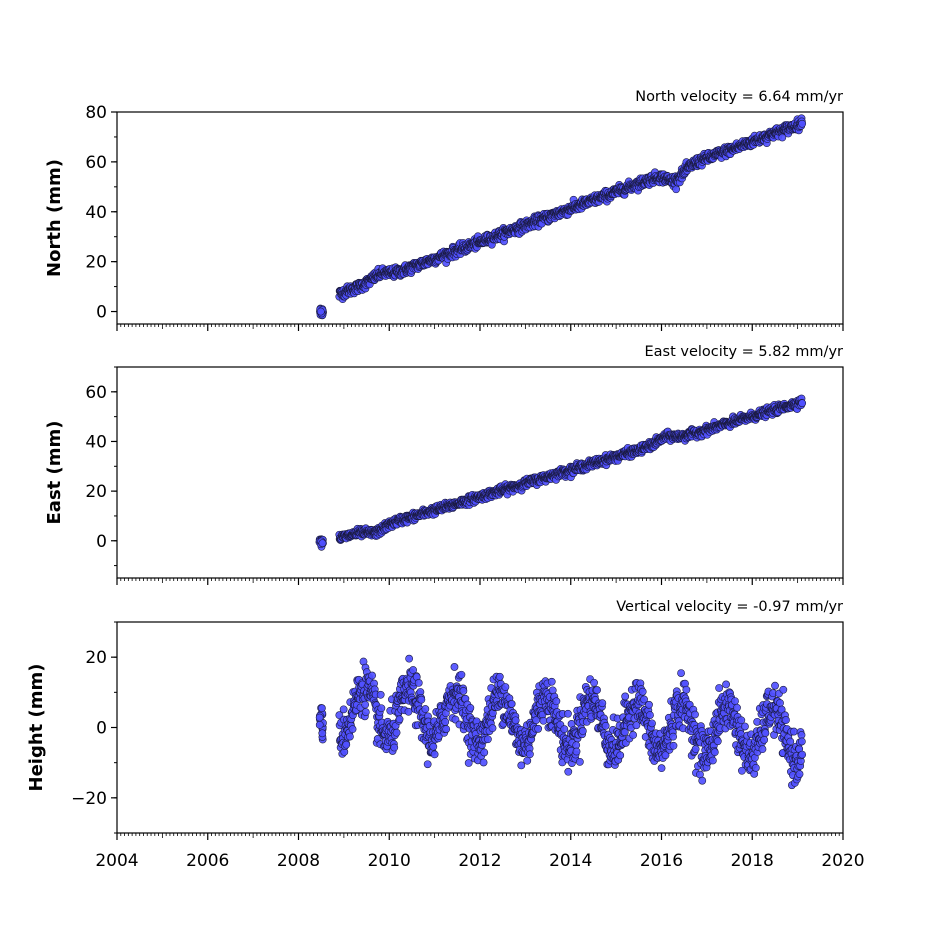 This screenshot has height=937, width=937. Describe the element at coordinates (729, 607) in the screenshot. I see `panel-title: Vertical velocity = -0.97 mm/yr` at that location.